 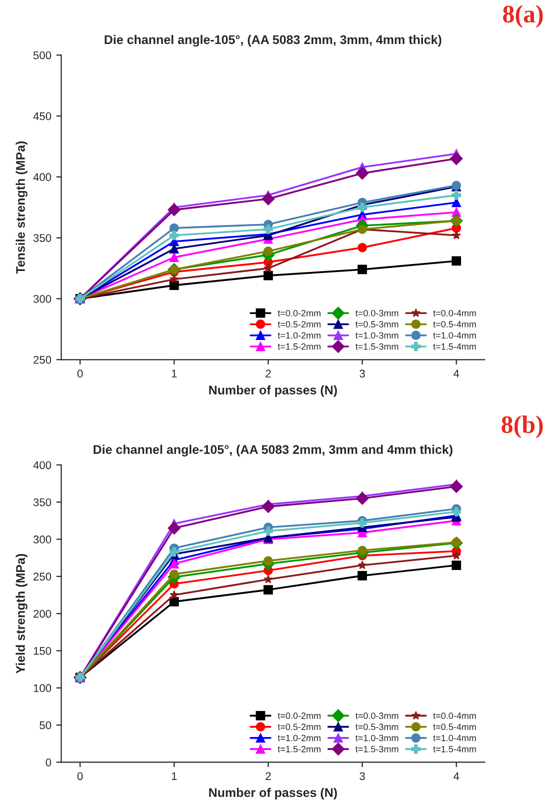 I want to click on y-tick-label: 200, so click(x=43, y=614).